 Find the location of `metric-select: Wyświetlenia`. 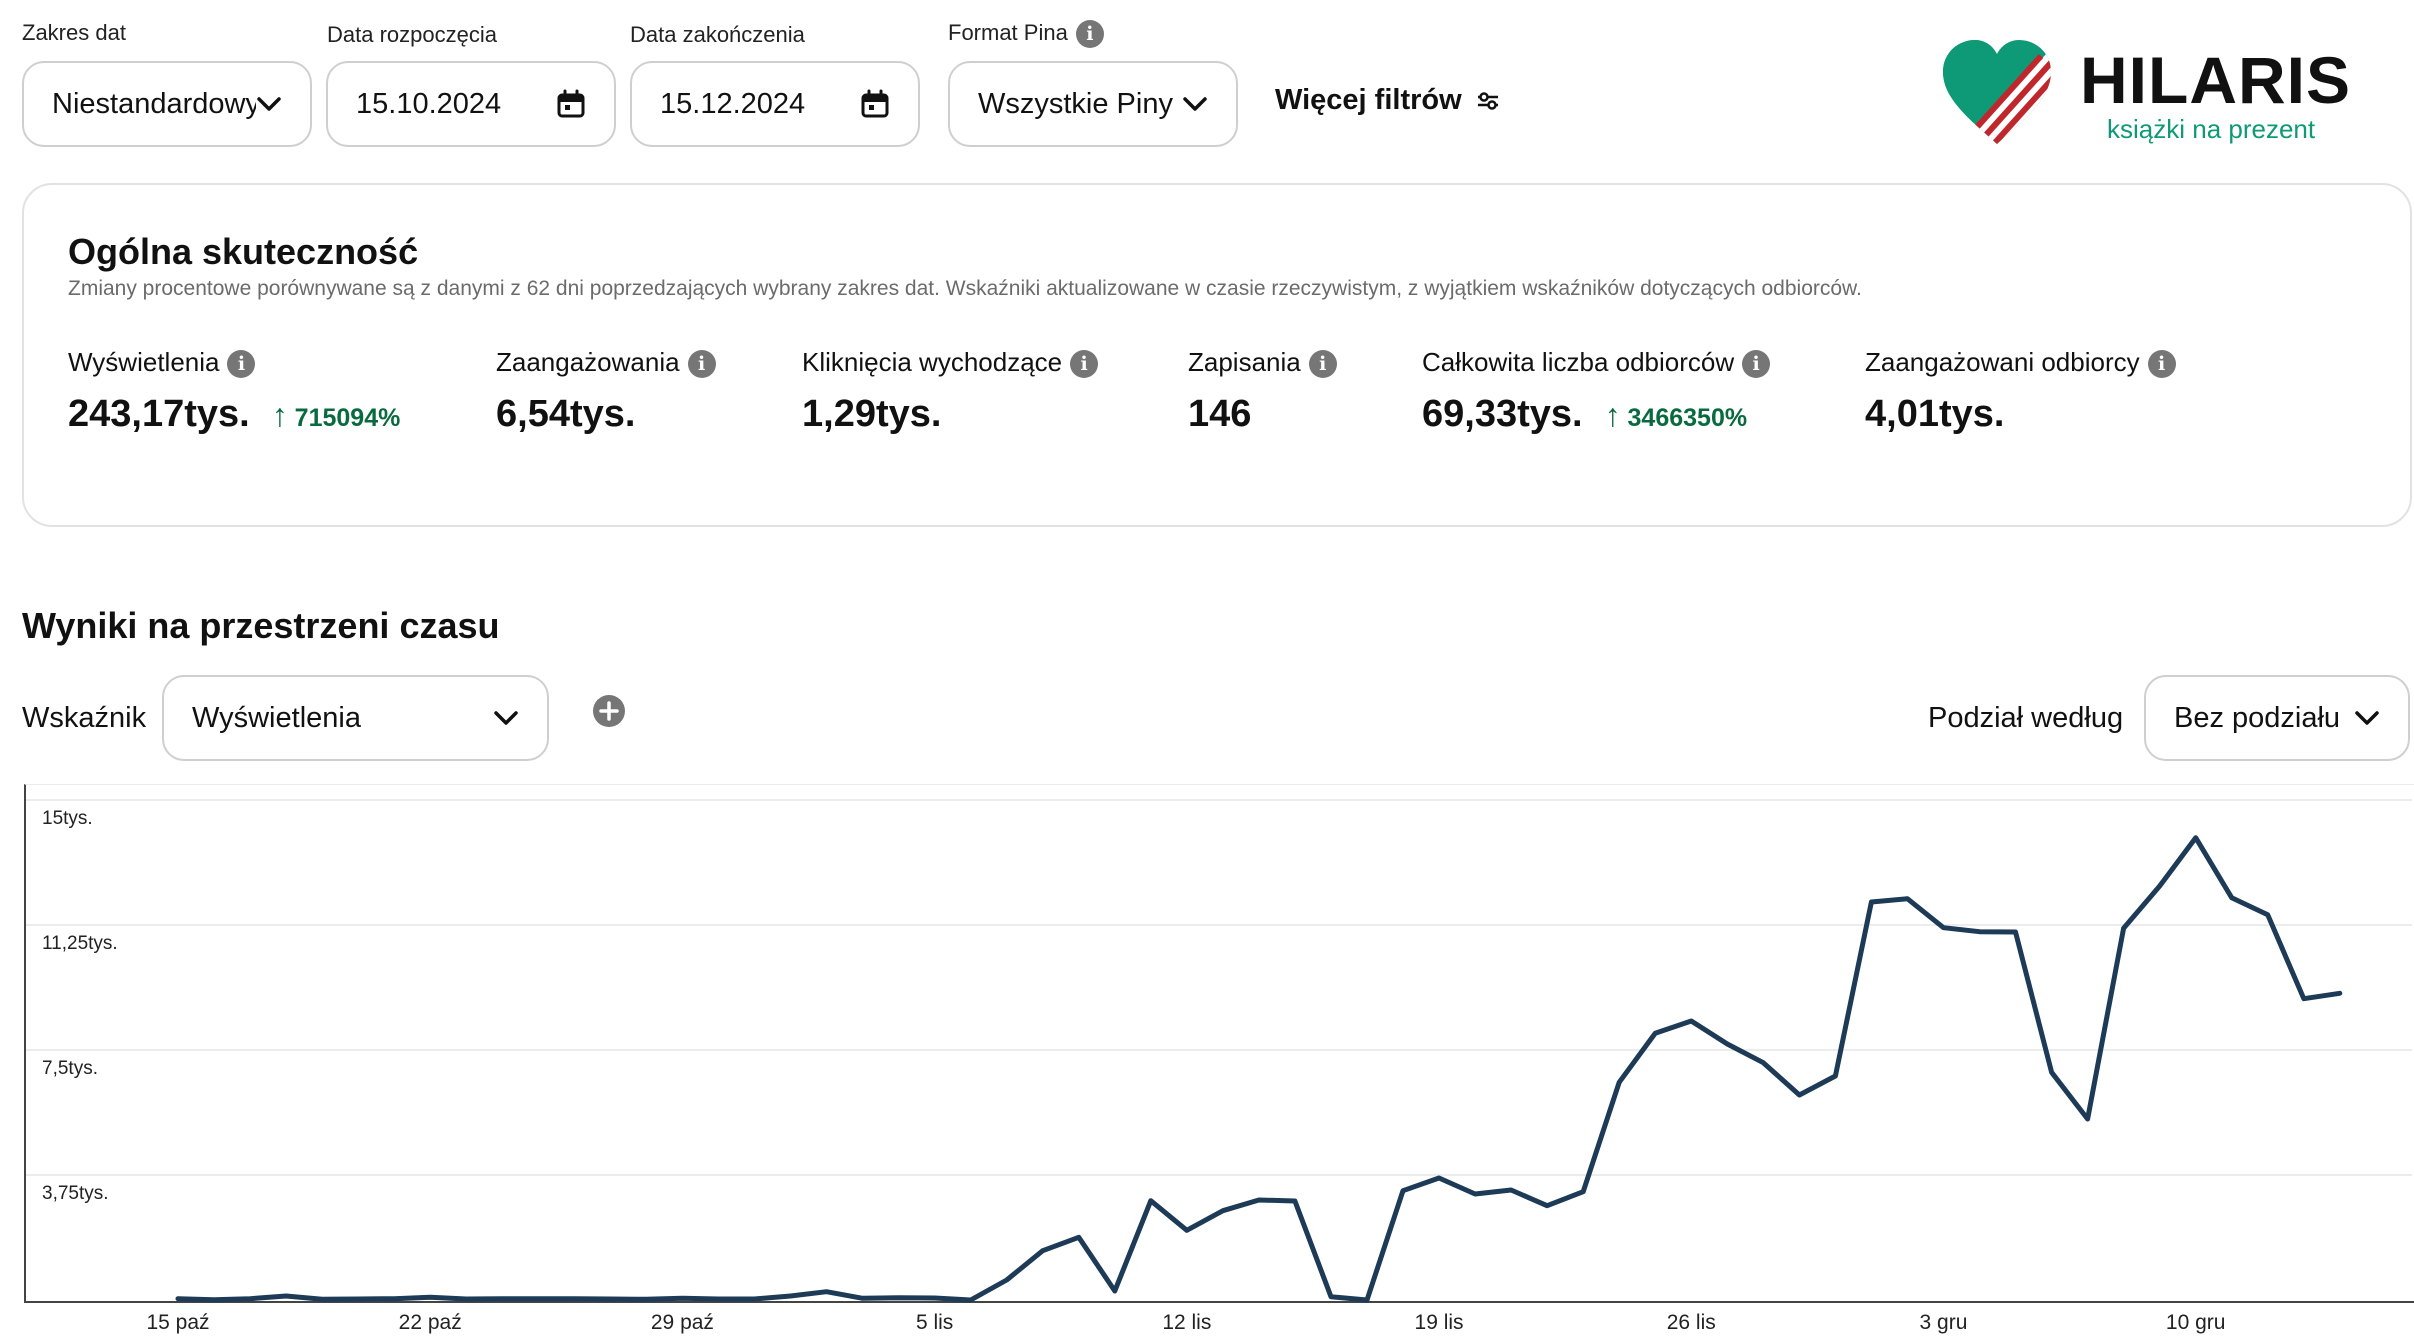

metric-select: Wyświetlenia is located at coordinates (355, 718).